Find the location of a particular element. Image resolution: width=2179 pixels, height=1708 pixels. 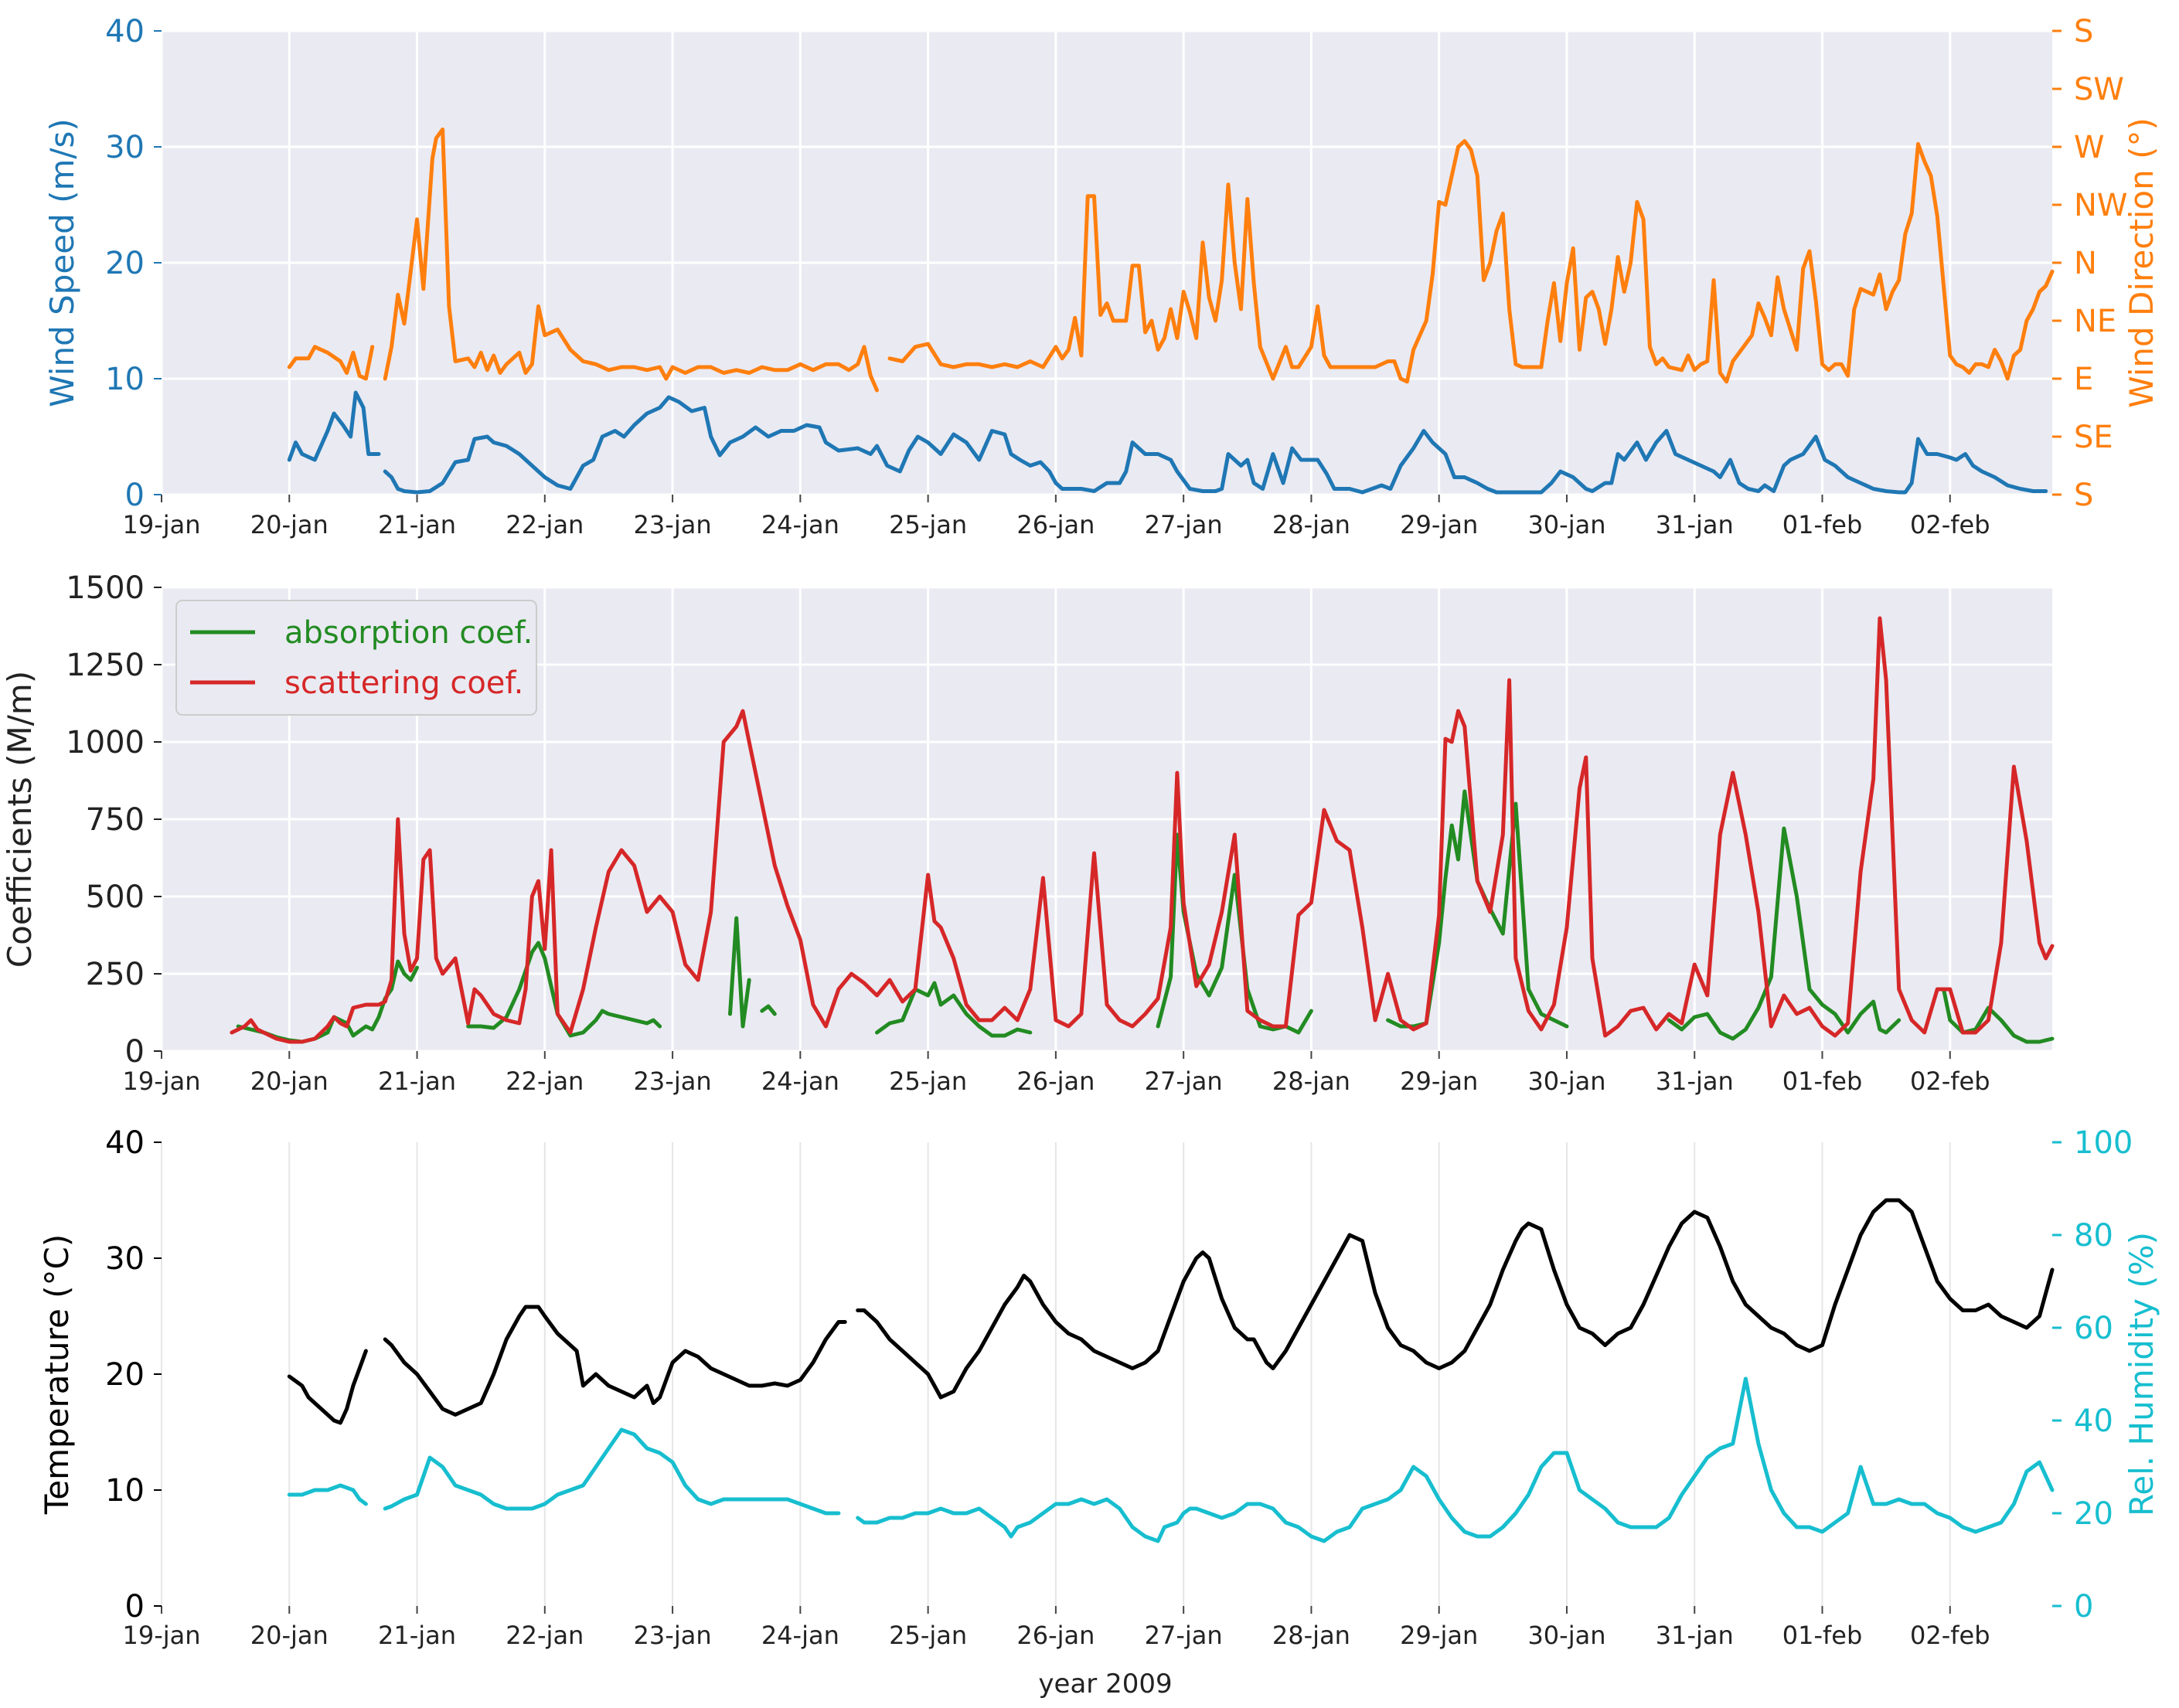

y2-tick-label: 40 is located at coordinates (2093, 1421).